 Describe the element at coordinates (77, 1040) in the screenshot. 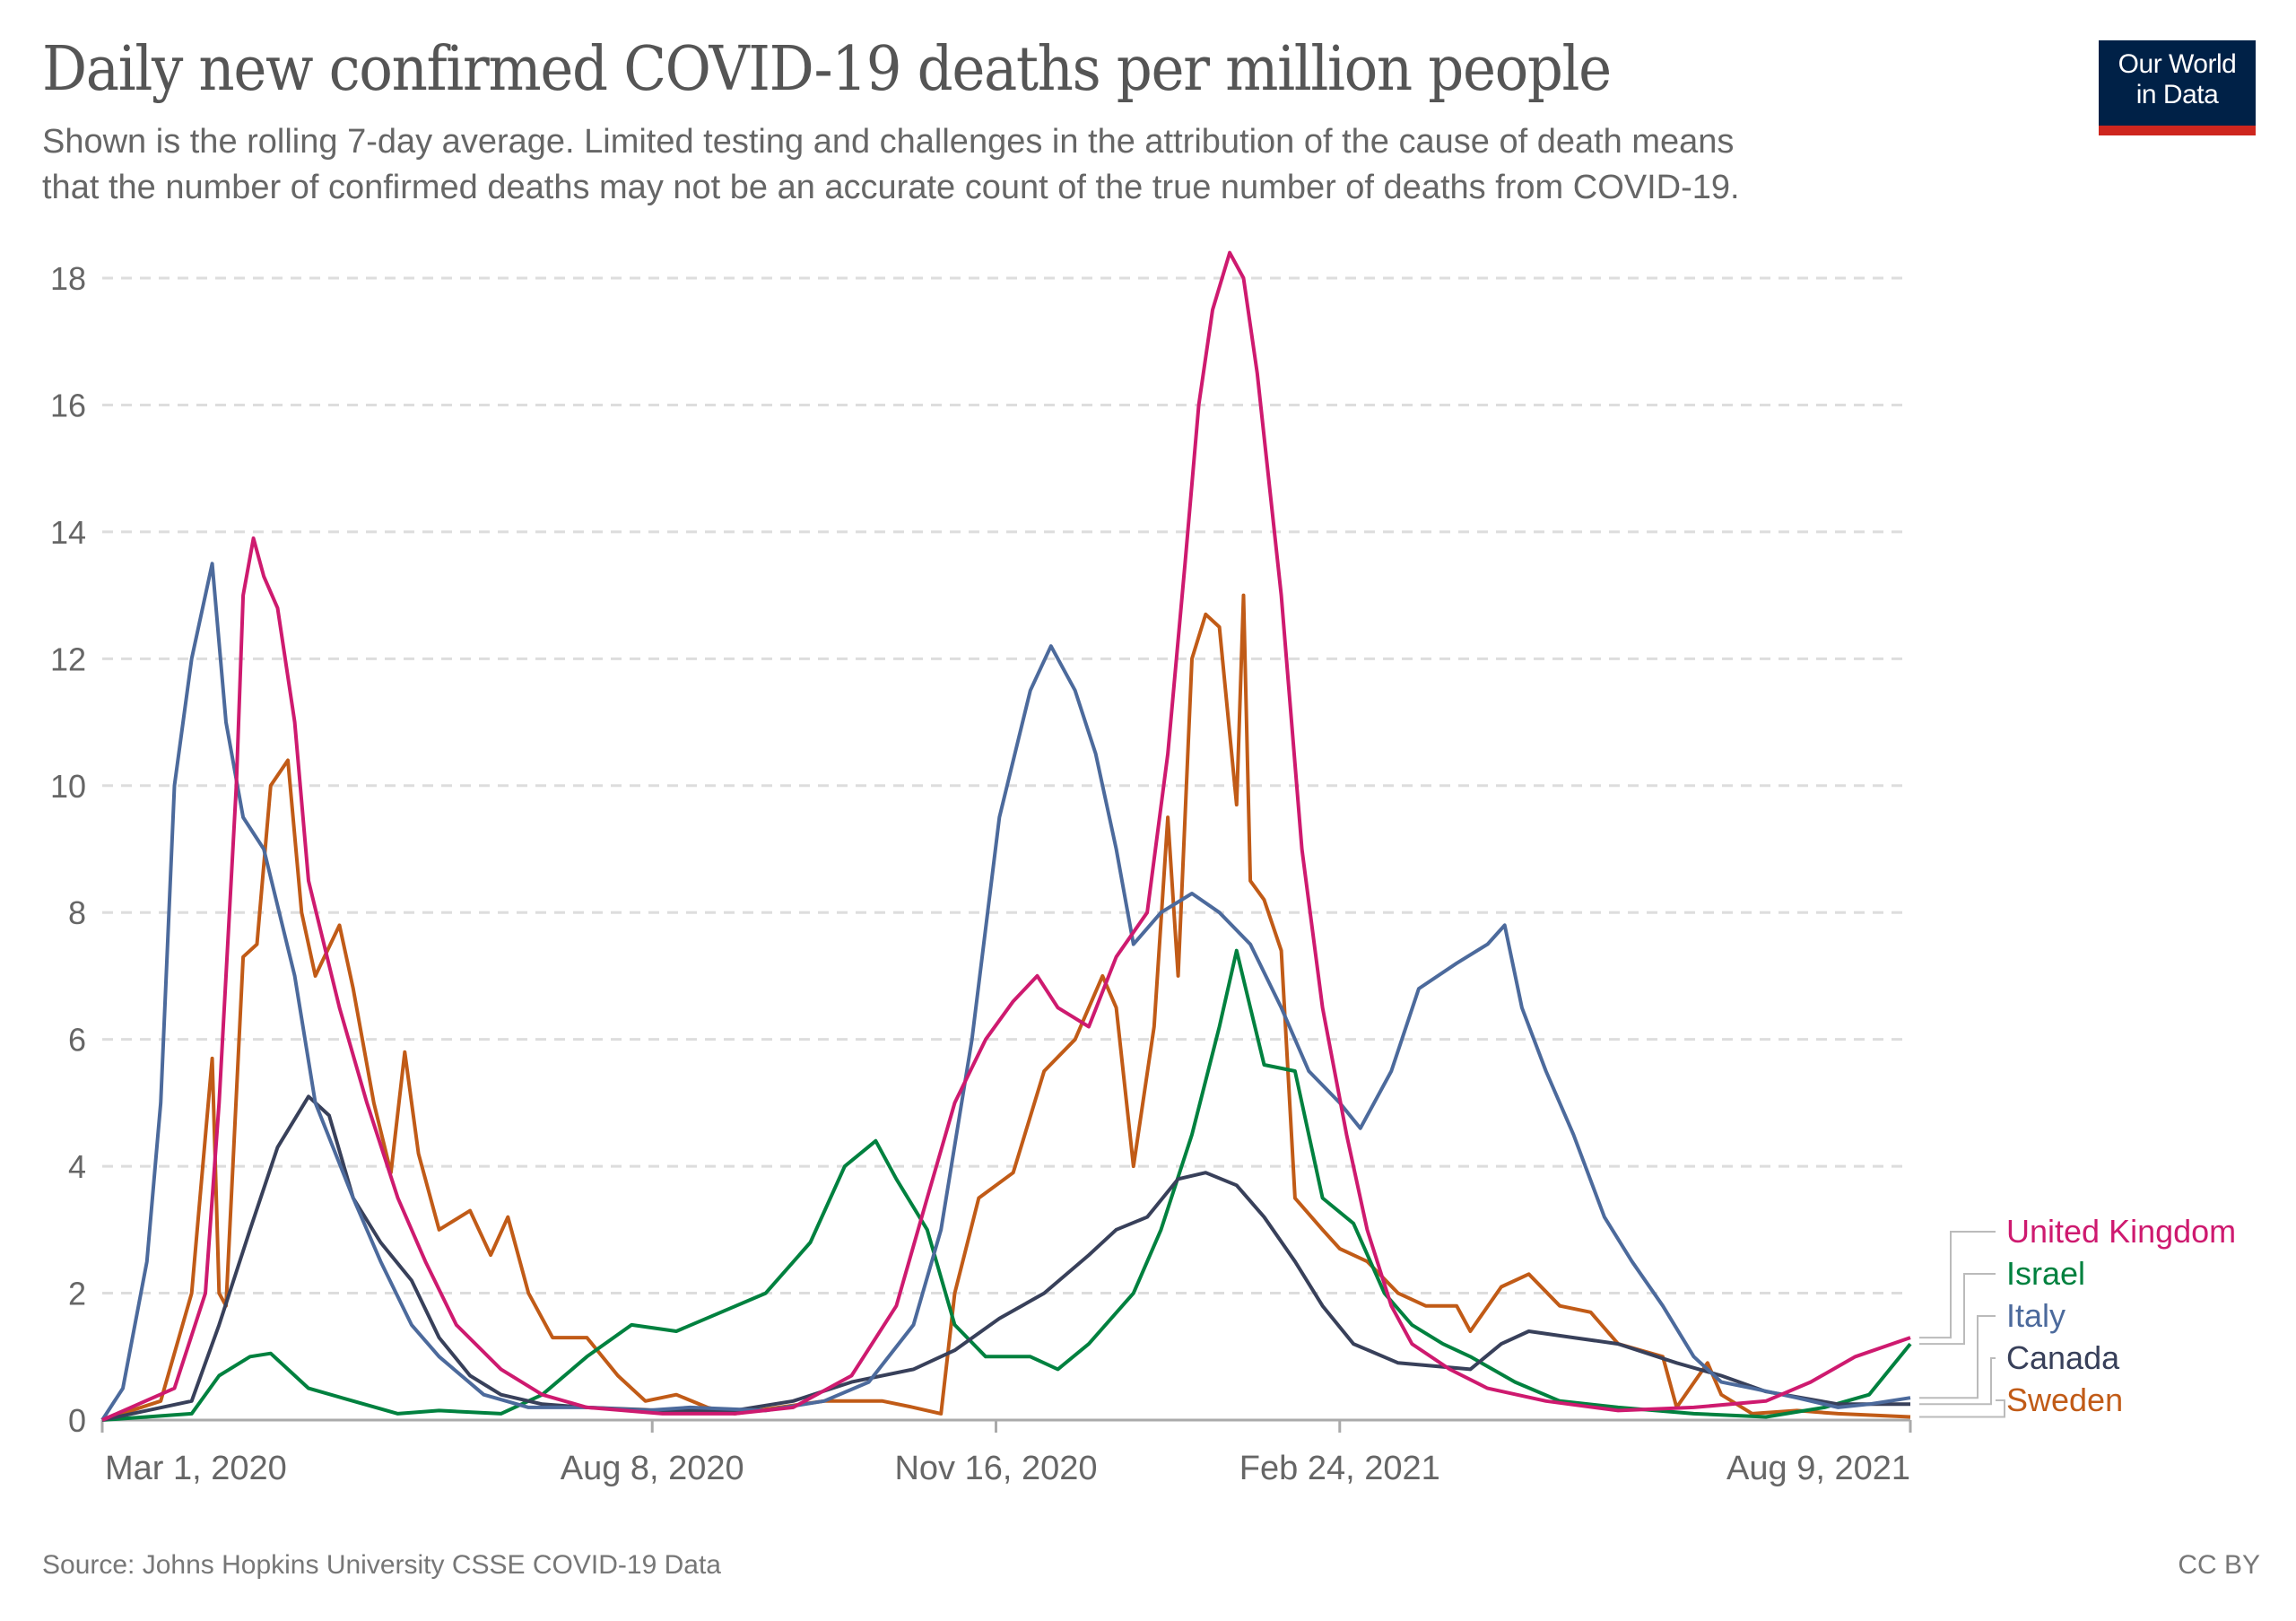

I see `y-tick-label: 6` at that location.